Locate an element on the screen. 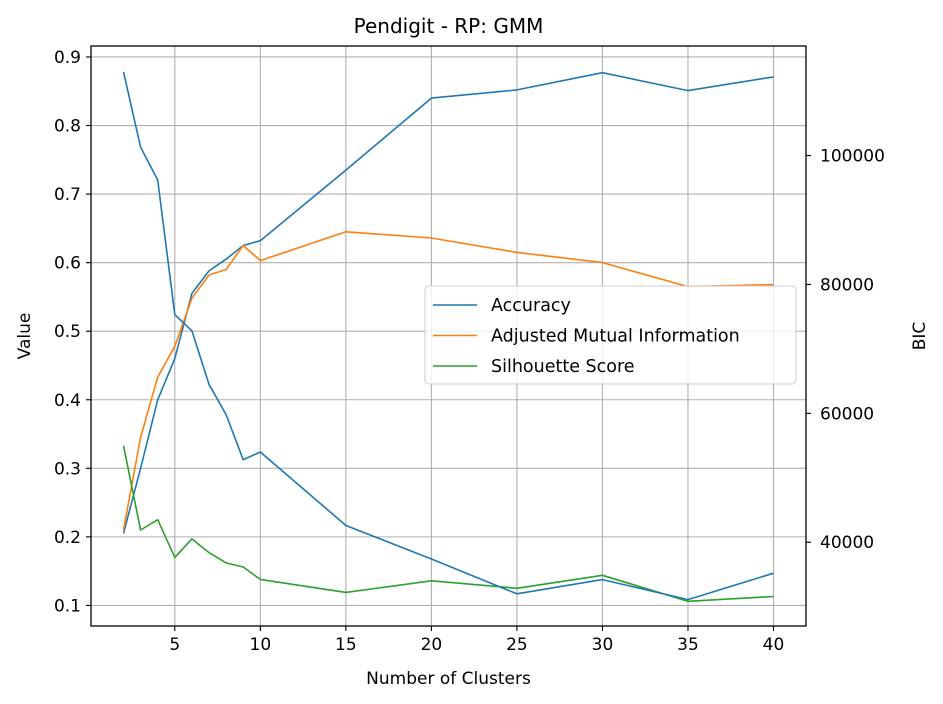  y2-tick-label: 60000 is located at coordinates (847, 414).